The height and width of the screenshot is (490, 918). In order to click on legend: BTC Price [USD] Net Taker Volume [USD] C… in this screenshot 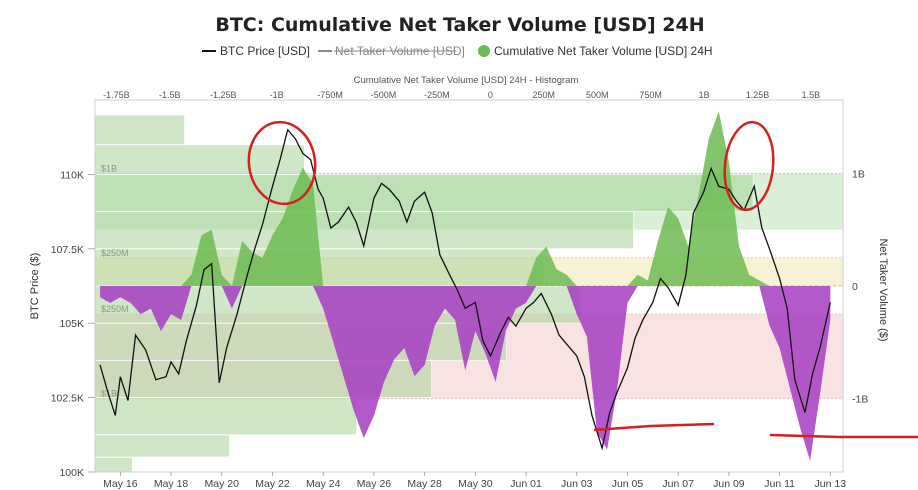, I will do `click(457, 51)`.